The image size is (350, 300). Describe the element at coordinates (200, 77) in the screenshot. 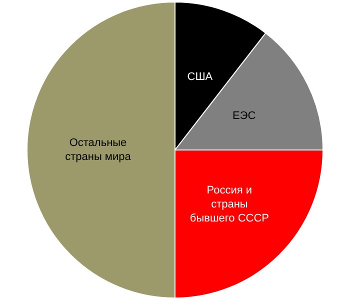

I see `slice-label: США` at that location.